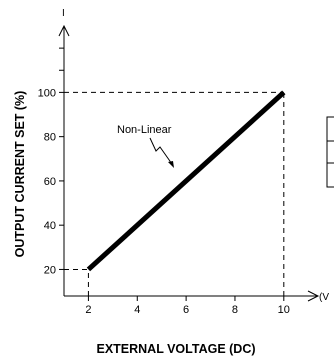  Describe the element at coordinates (144, 130) in the screenshot. I see `annotation-label: Non-Linear` at that location.